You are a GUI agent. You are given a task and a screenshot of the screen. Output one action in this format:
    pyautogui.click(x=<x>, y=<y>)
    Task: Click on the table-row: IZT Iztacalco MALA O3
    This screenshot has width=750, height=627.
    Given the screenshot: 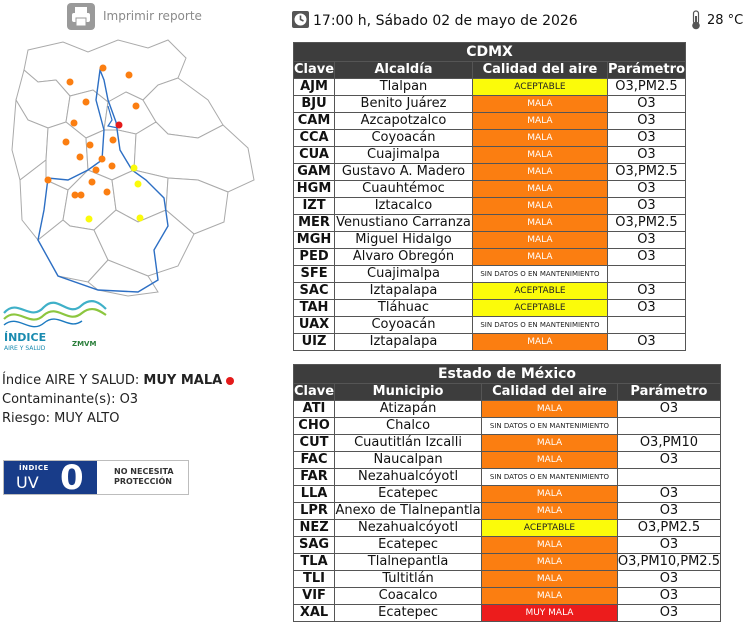 What is the action you would take?
    pyautogui.click(x=489, y=206)
    